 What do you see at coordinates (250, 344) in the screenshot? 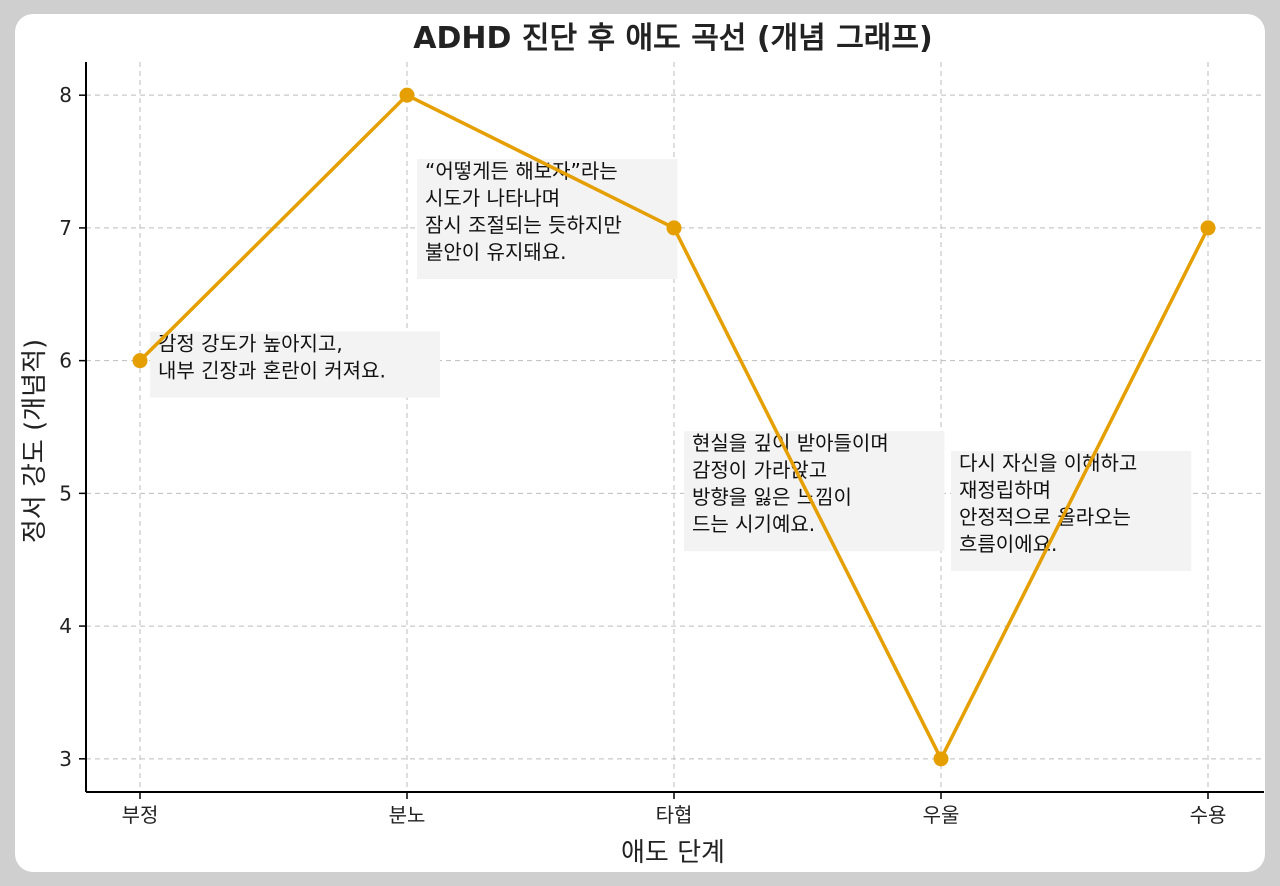
I see `annotation-line: 감정 강도가 높아지고,` at bounding box center [250, 344].